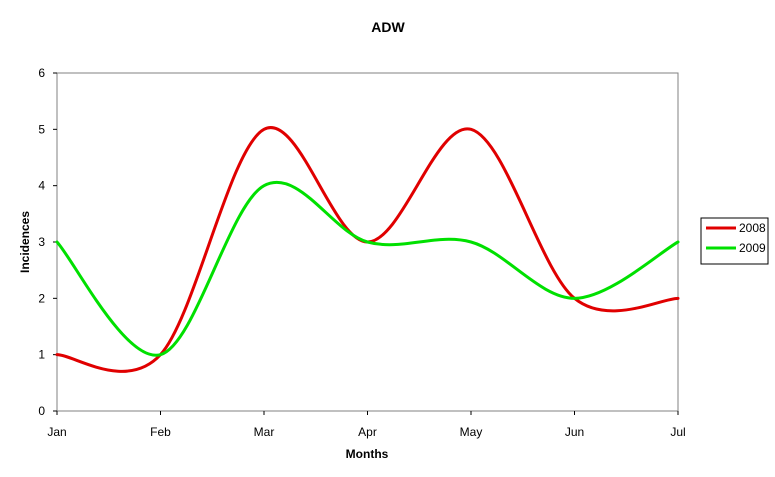 The height and width of the screenshot is (477, 775). What do you see at coordinates (160, 432) in the screenshot?
I see `x-tick-label: Feb` at bounding box center [160, 432].